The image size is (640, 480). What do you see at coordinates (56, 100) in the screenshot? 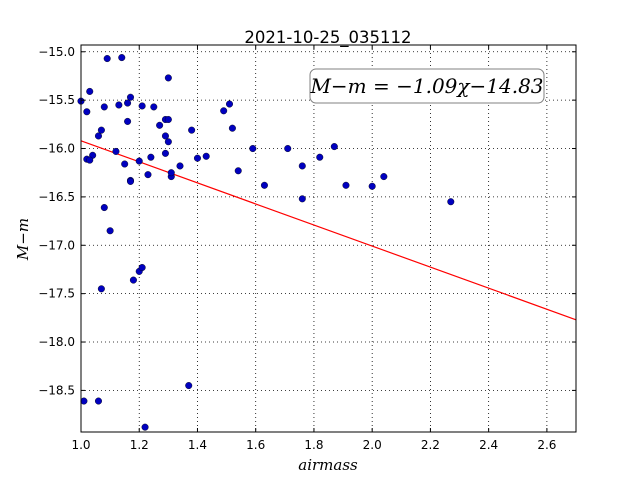
I see `y-tick-label: −15.5` at bounding box center [56, 100].